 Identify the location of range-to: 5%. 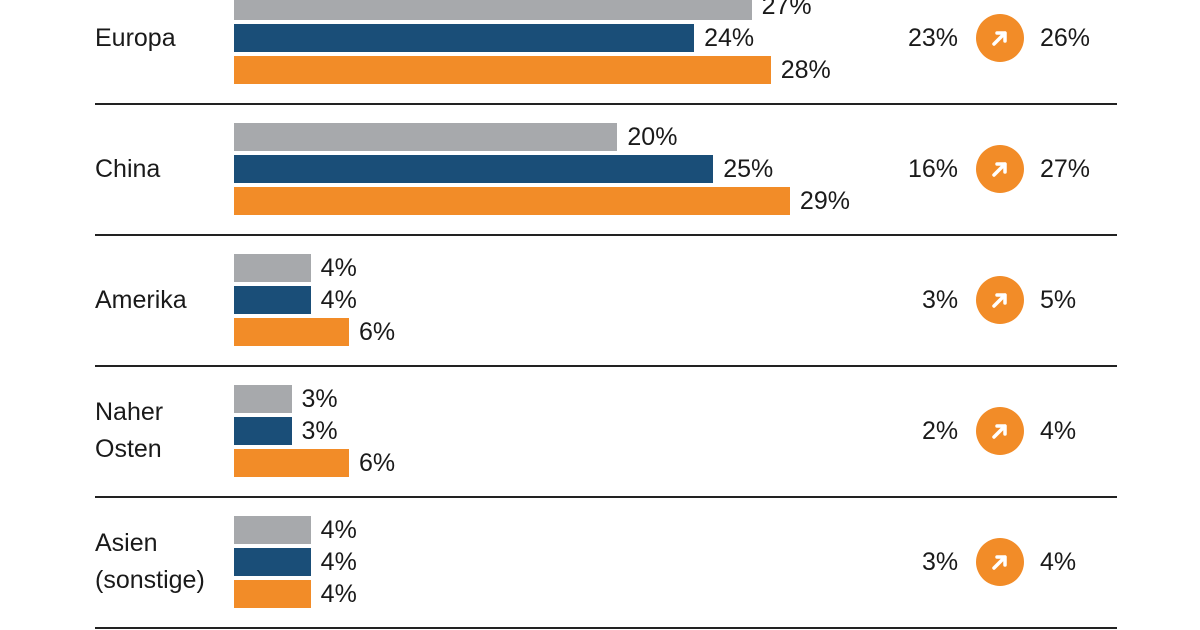
(1058, 300).